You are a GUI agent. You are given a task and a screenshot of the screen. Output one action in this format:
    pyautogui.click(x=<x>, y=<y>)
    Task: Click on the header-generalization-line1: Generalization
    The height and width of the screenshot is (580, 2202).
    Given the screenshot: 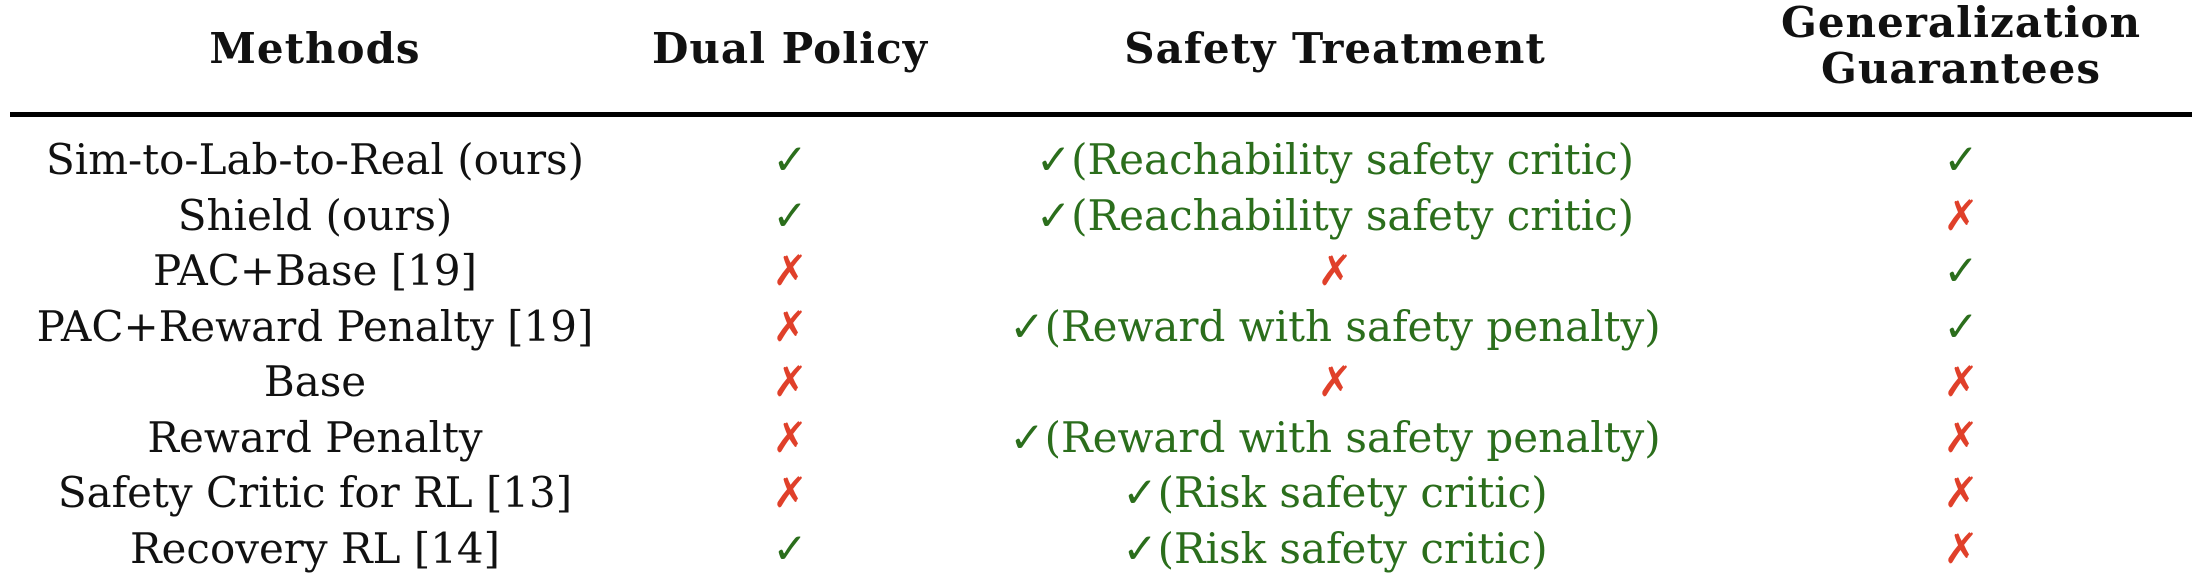 What is the action you would take?
    pyautogui.click(x=1961, y=23)
    